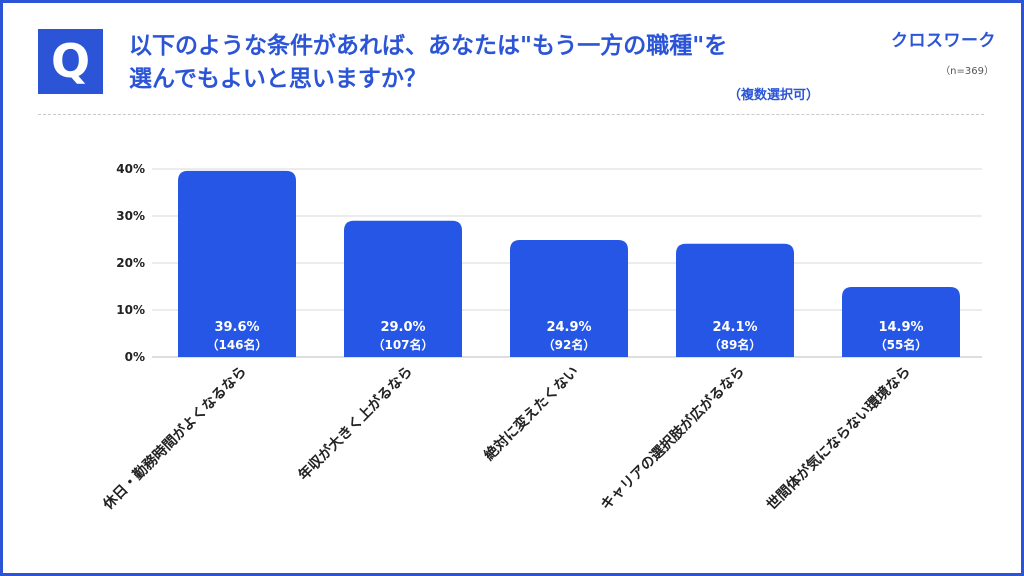  Describe the element at coordinates (402, 344) in the screenshot. I see `bar-count-label: （107名）` at that location.